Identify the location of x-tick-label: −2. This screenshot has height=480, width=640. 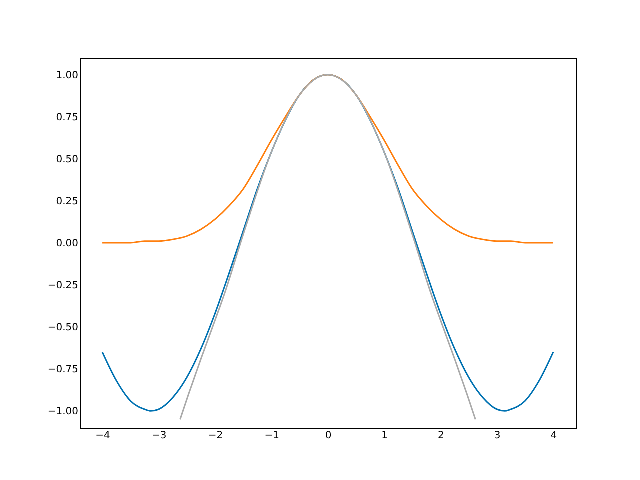
(216, 436).